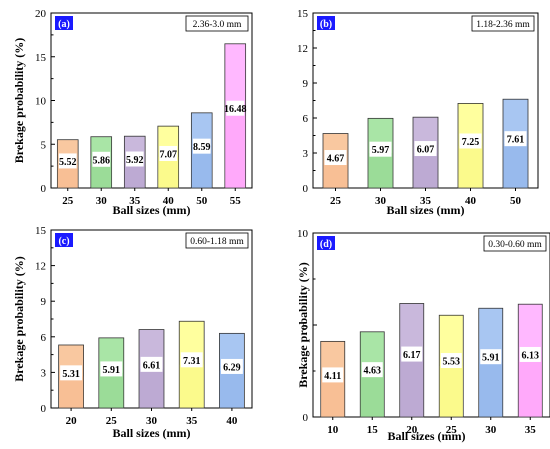 This screenshot has height=449, width=550. What do you see at coordinates (333, 379) in the screenshot?
I see `bar-group: 4.11` at bounding box center [333, 379].